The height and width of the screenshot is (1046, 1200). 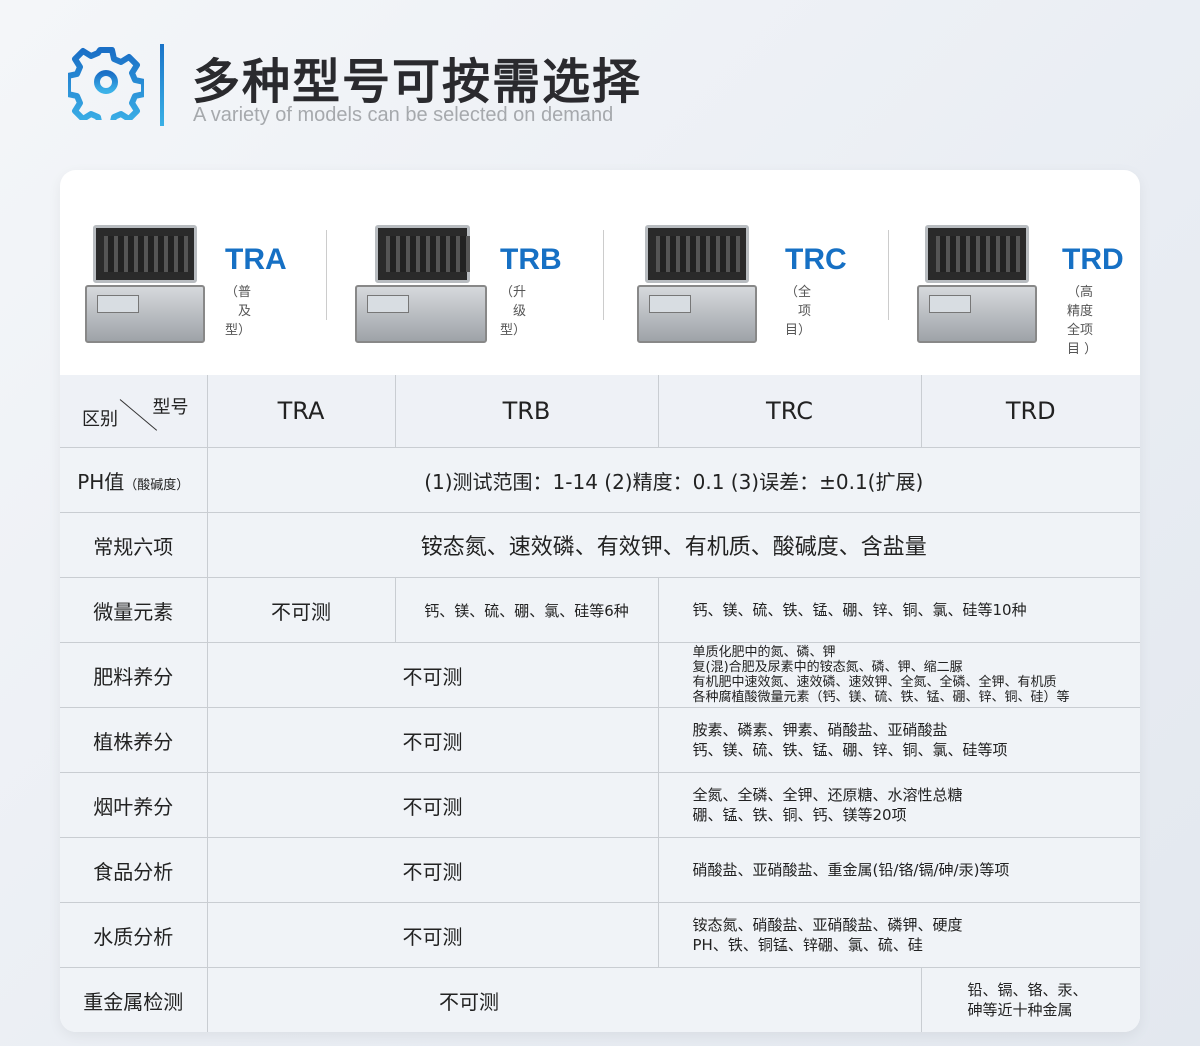 What do you see at coordinates (134, 675) in the screenshot?
I see `row-label: 肥料养分` at bounding box center [134, 675].